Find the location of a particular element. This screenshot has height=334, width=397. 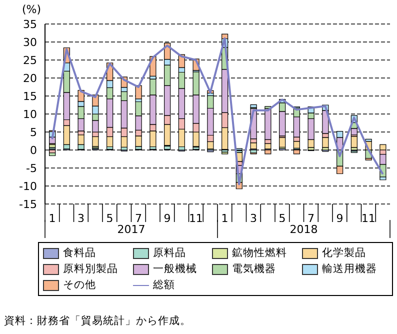

y-tick-label: -10 is located at coordinates (28, 186).